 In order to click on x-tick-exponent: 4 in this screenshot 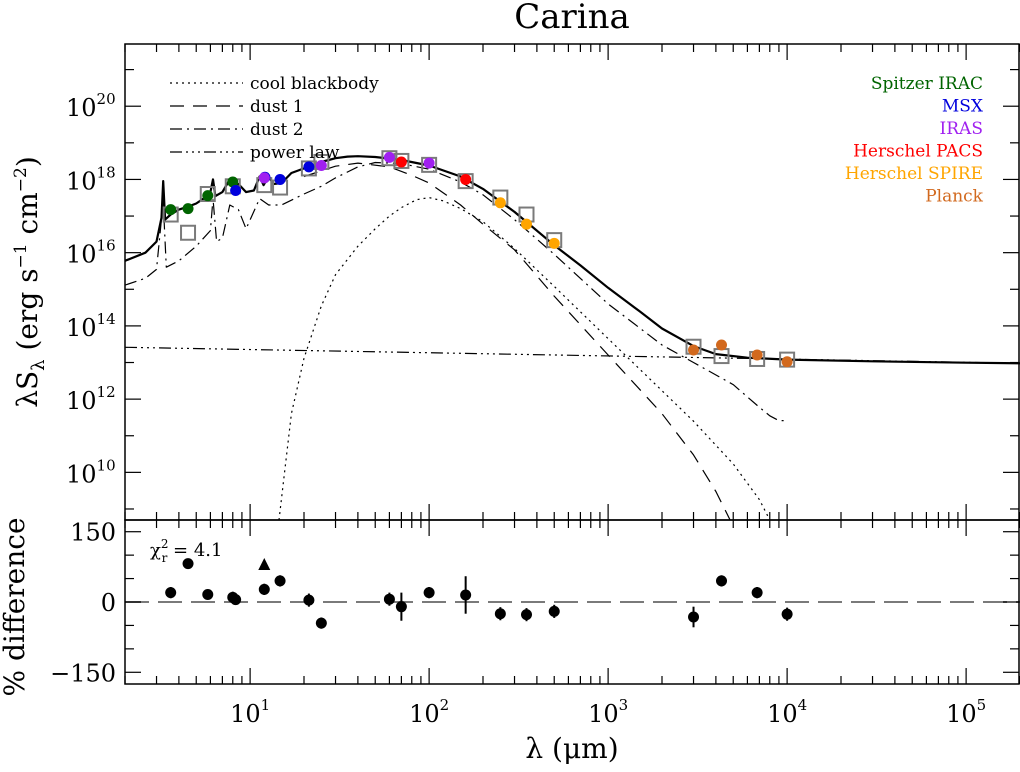, I will do `click(803, 705)`.